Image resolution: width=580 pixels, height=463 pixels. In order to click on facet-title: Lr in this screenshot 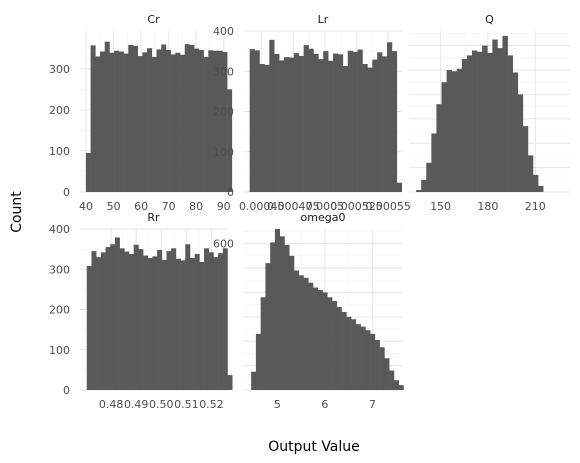, I will do `click(323, 19)`.